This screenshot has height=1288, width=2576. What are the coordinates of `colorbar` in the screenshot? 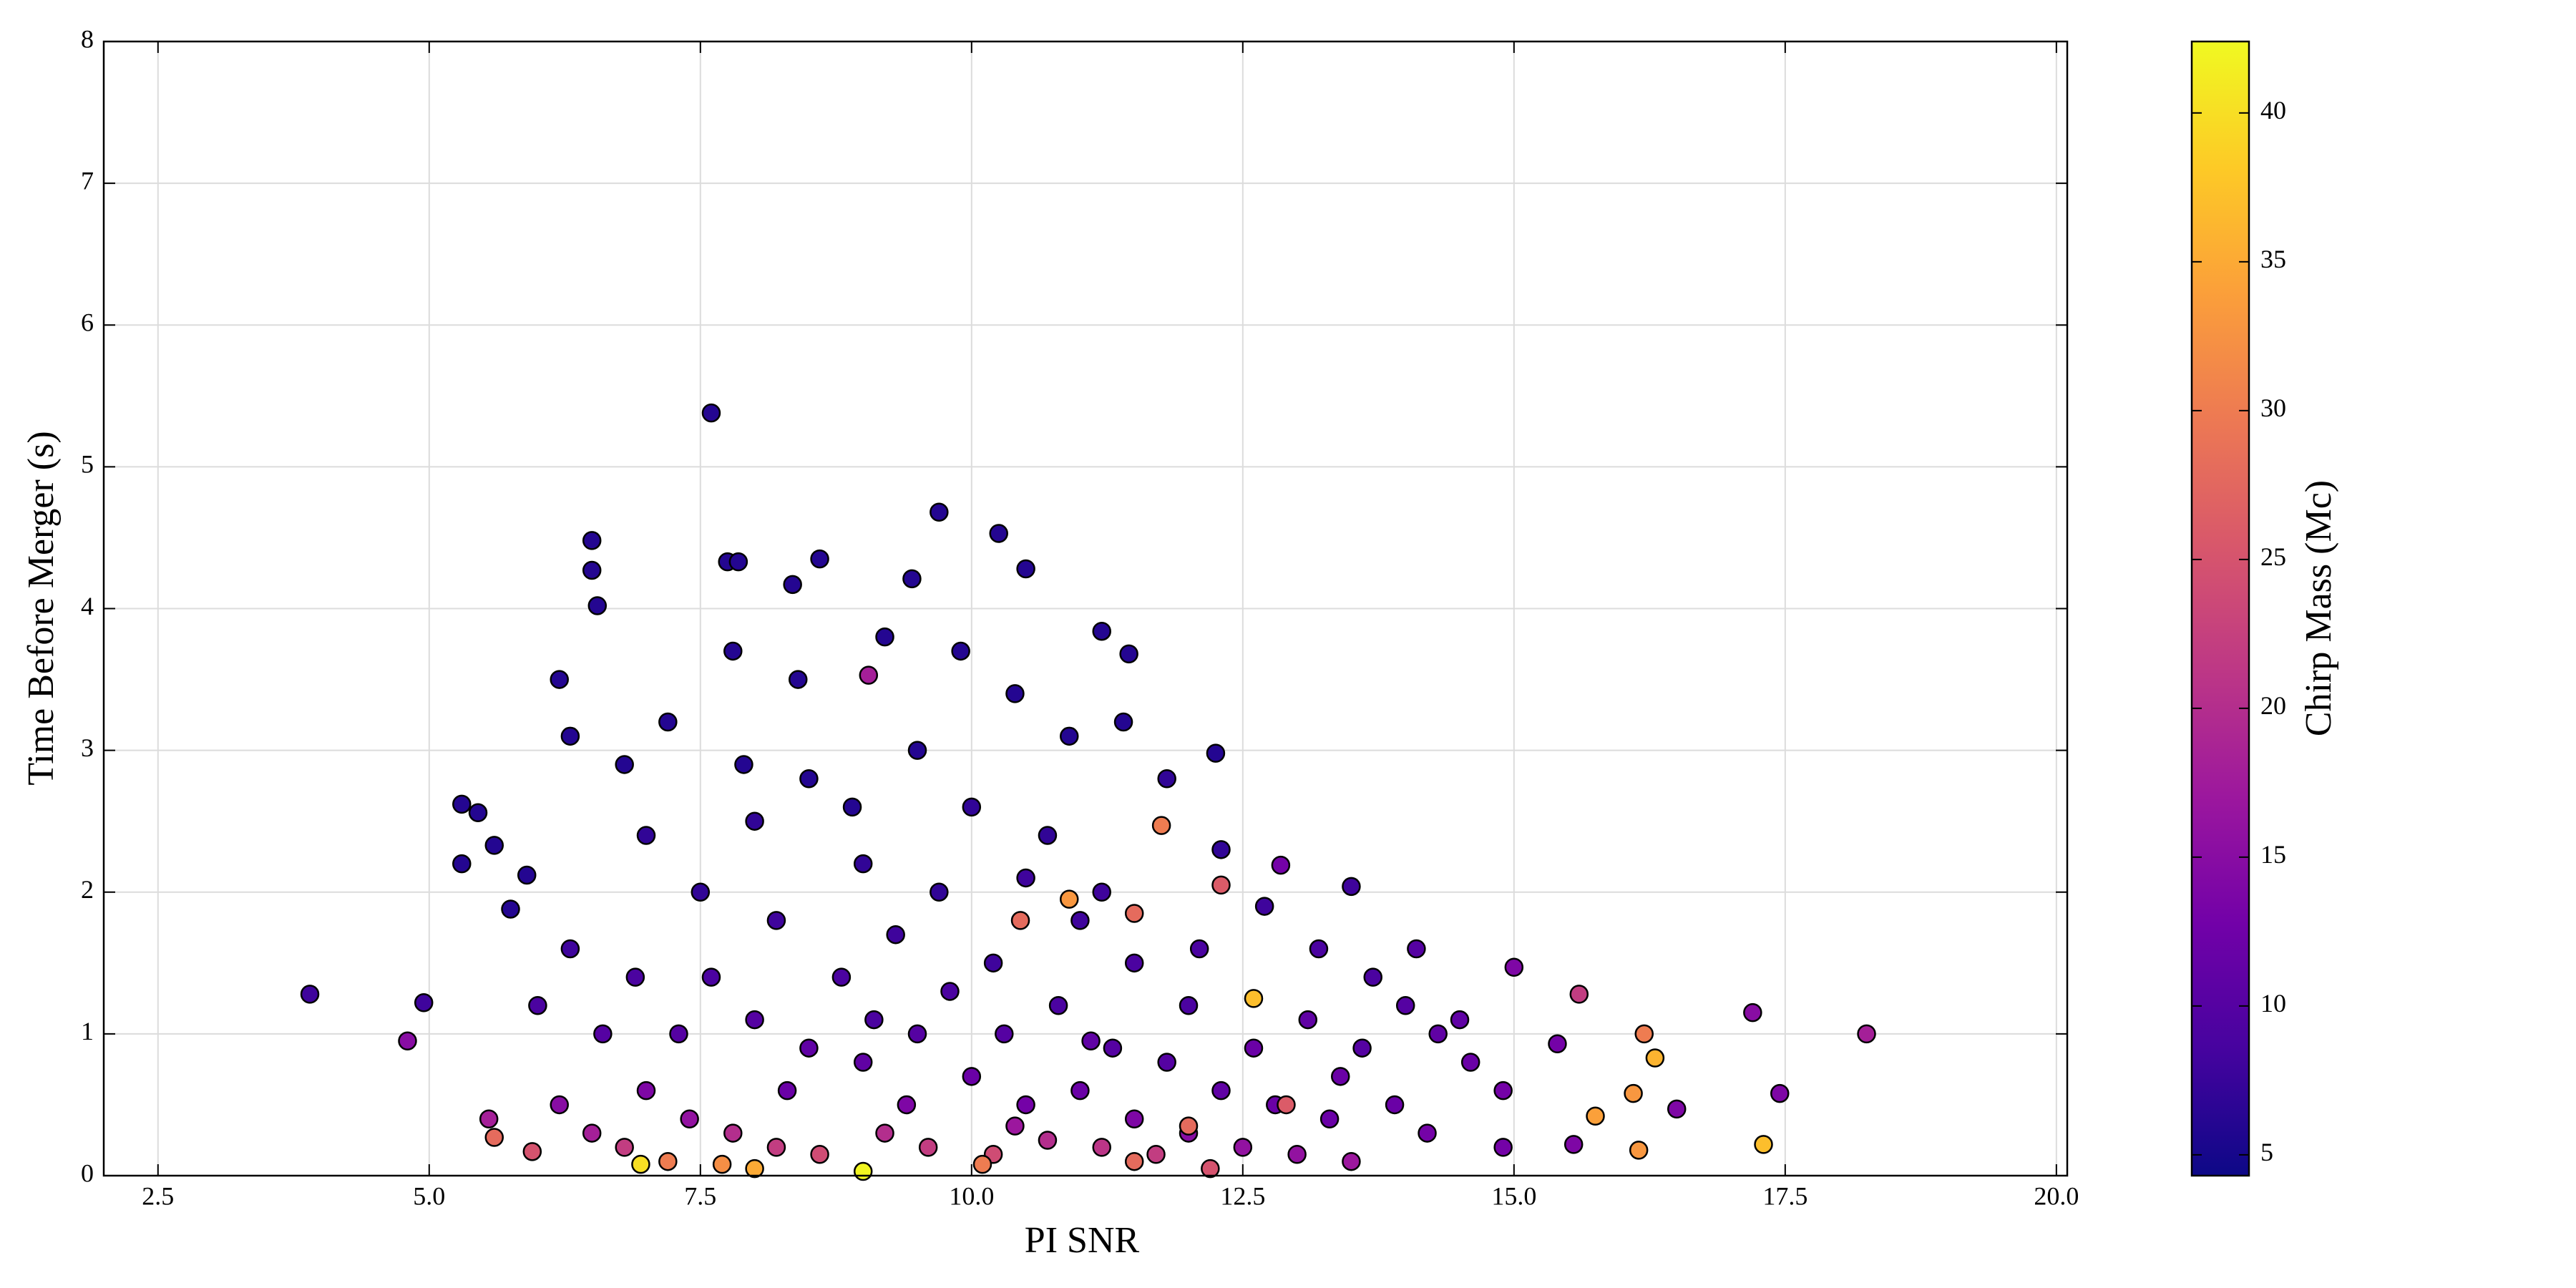 It's located at (2220, 608).